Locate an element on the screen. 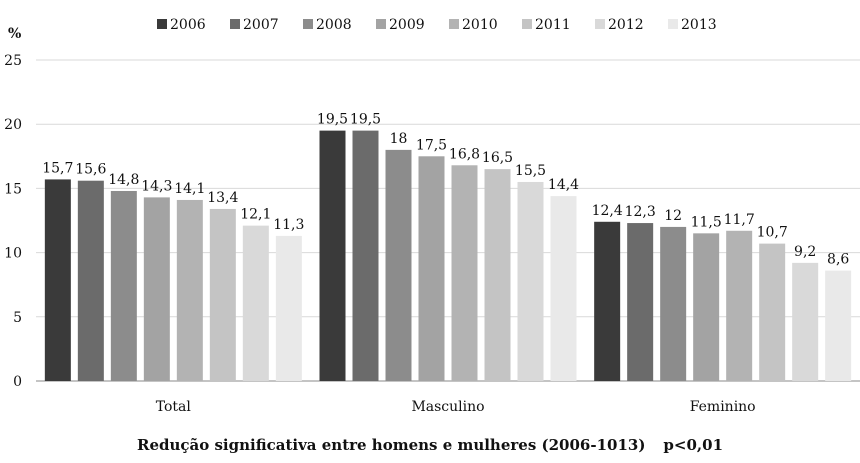 This screenshot has height=463, width=860. y-axis-unit: % is located at coordinates (14, 34).